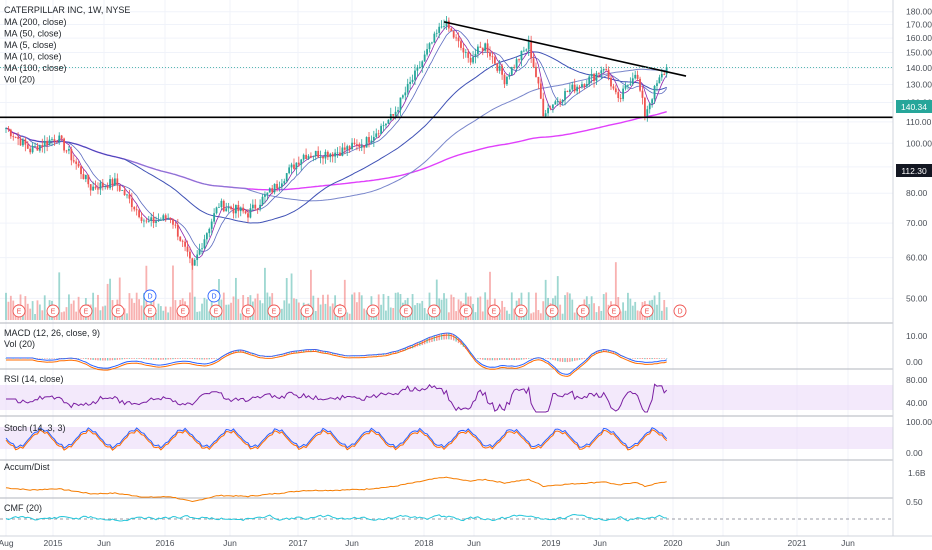 The image size is (932, 550). What do you see at coordinates (914, 106) in the screenshot?
I see `last-price-tag` at bounding box center [914, 106].